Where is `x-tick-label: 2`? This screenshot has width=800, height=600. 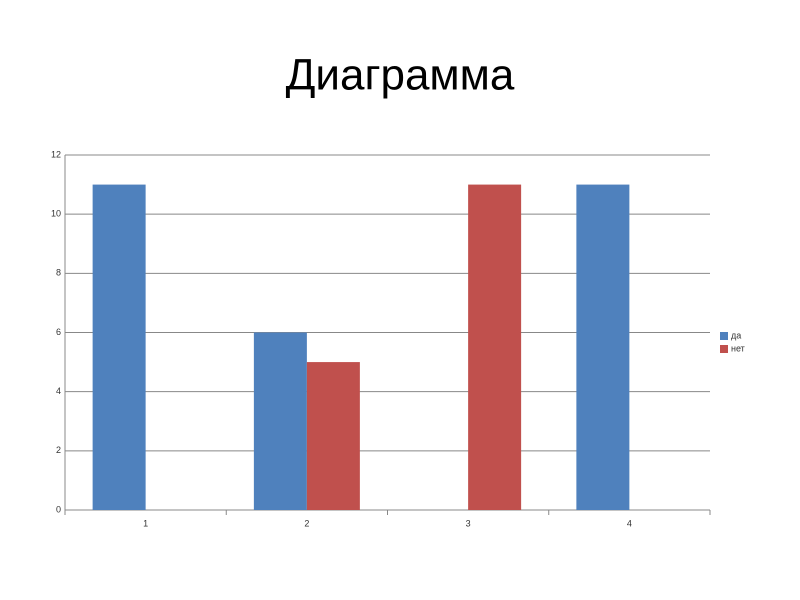
x-tick-label: 2 is located at coordinates (306, 523).